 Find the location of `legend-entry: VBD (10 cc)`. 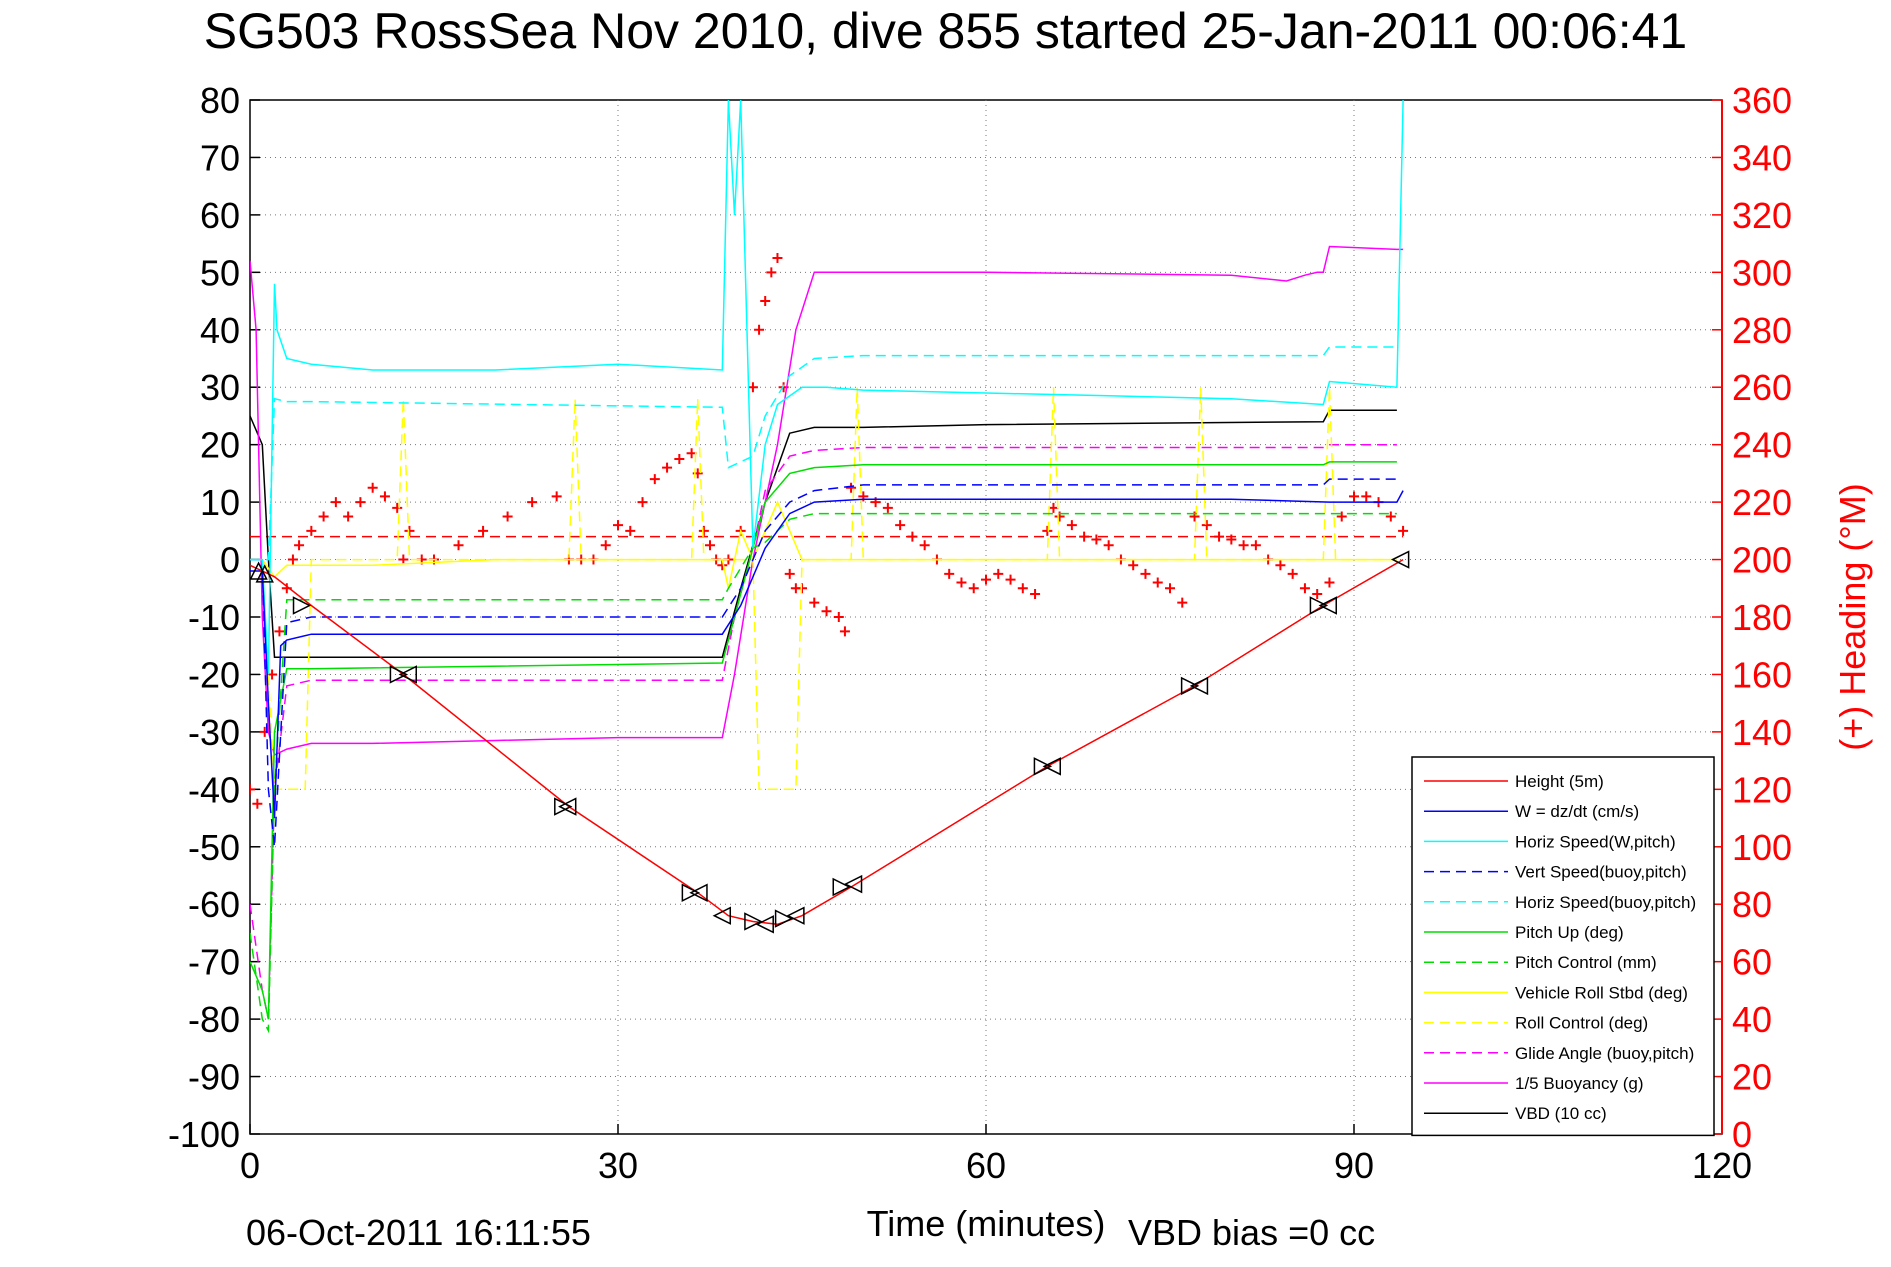

legend-entry: VBD (10 cc) is located at coordinates (1561, 1113).